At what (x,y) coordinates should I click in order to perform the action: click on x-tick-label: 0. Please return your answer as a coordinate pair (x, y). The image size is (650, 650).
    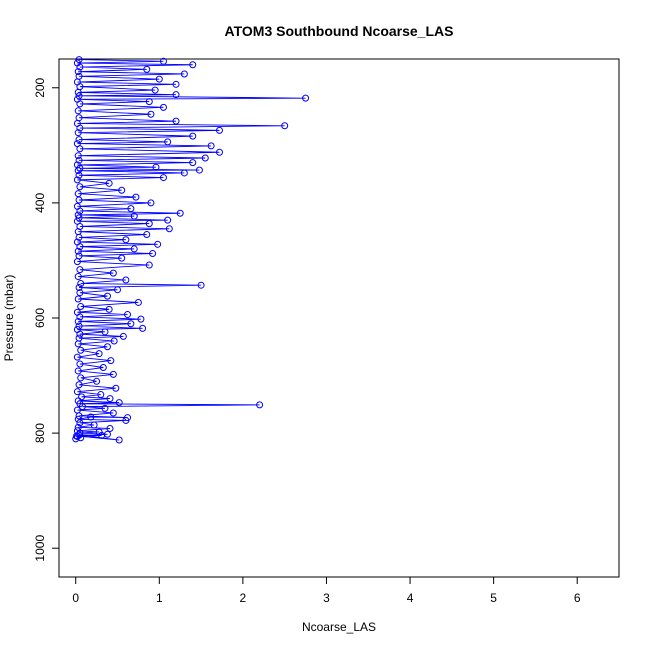
    Looking at the image, I should click on (75, 598).